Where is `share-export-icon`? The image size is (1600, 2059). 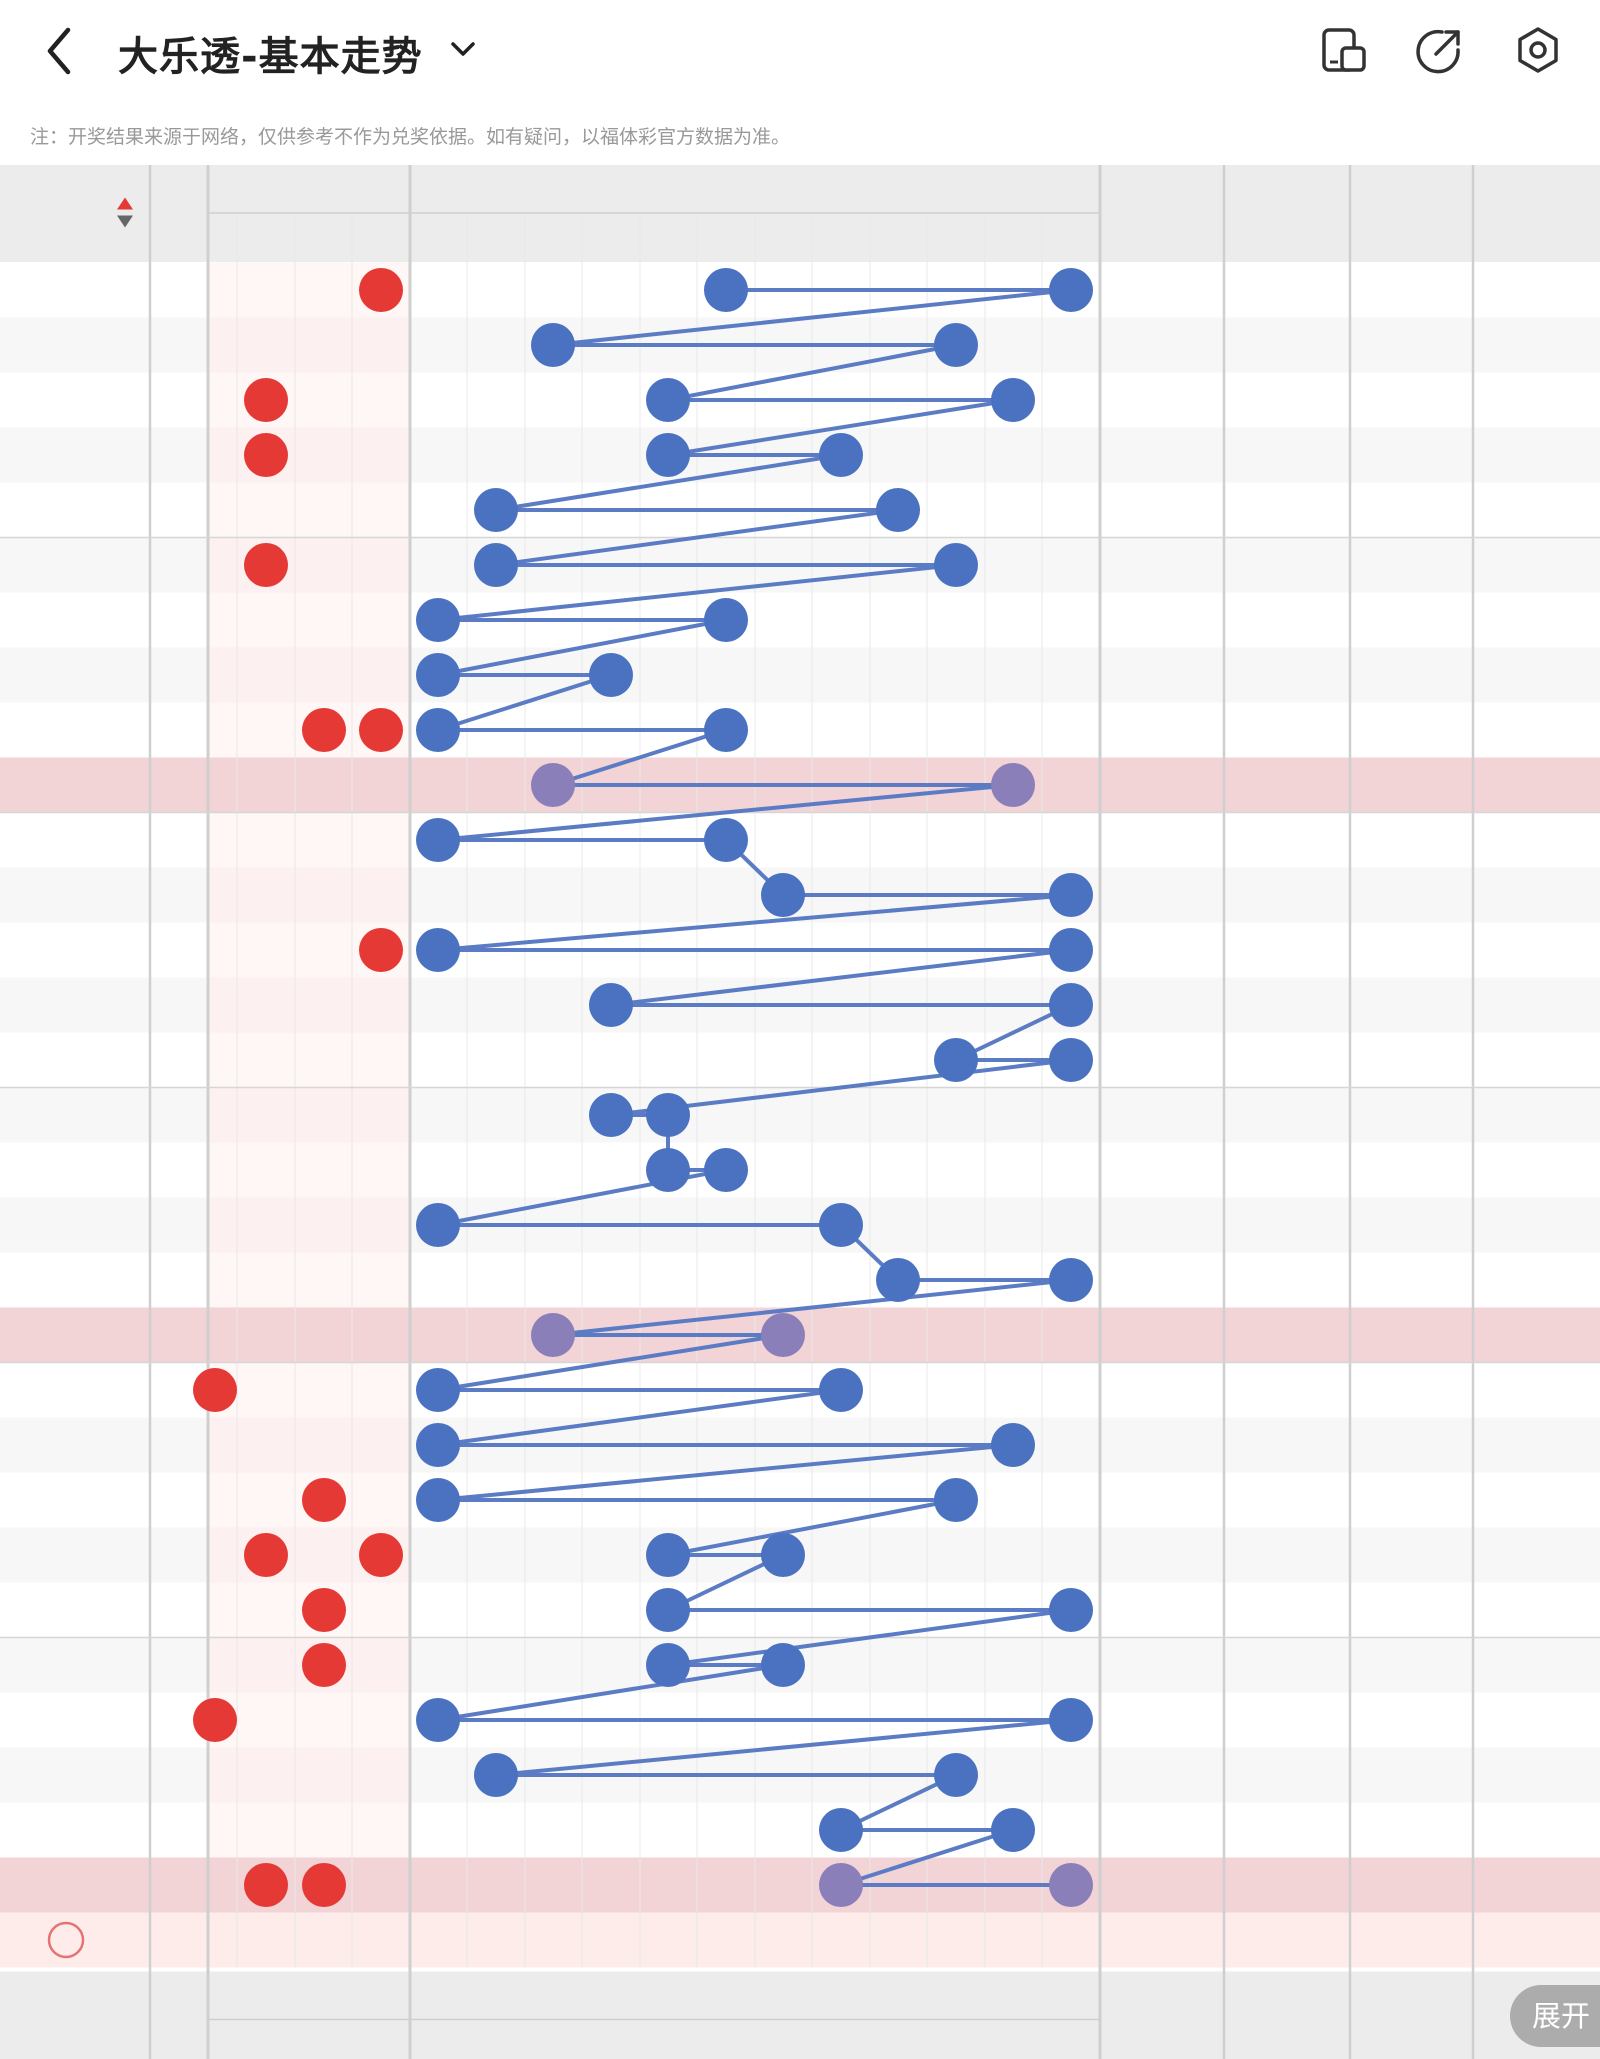 share-export-icon is located at coordinates (1440, 50).